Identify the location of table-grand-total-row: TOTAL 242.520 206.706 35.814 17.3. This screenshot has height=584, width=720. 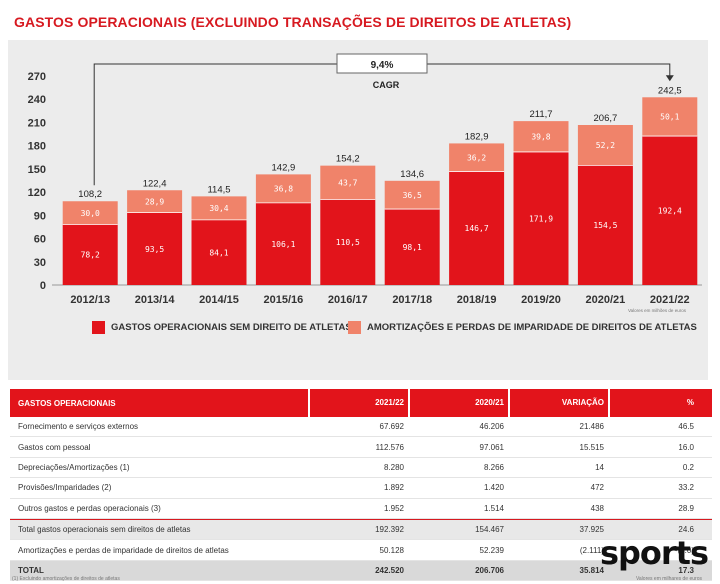
(361, 571).